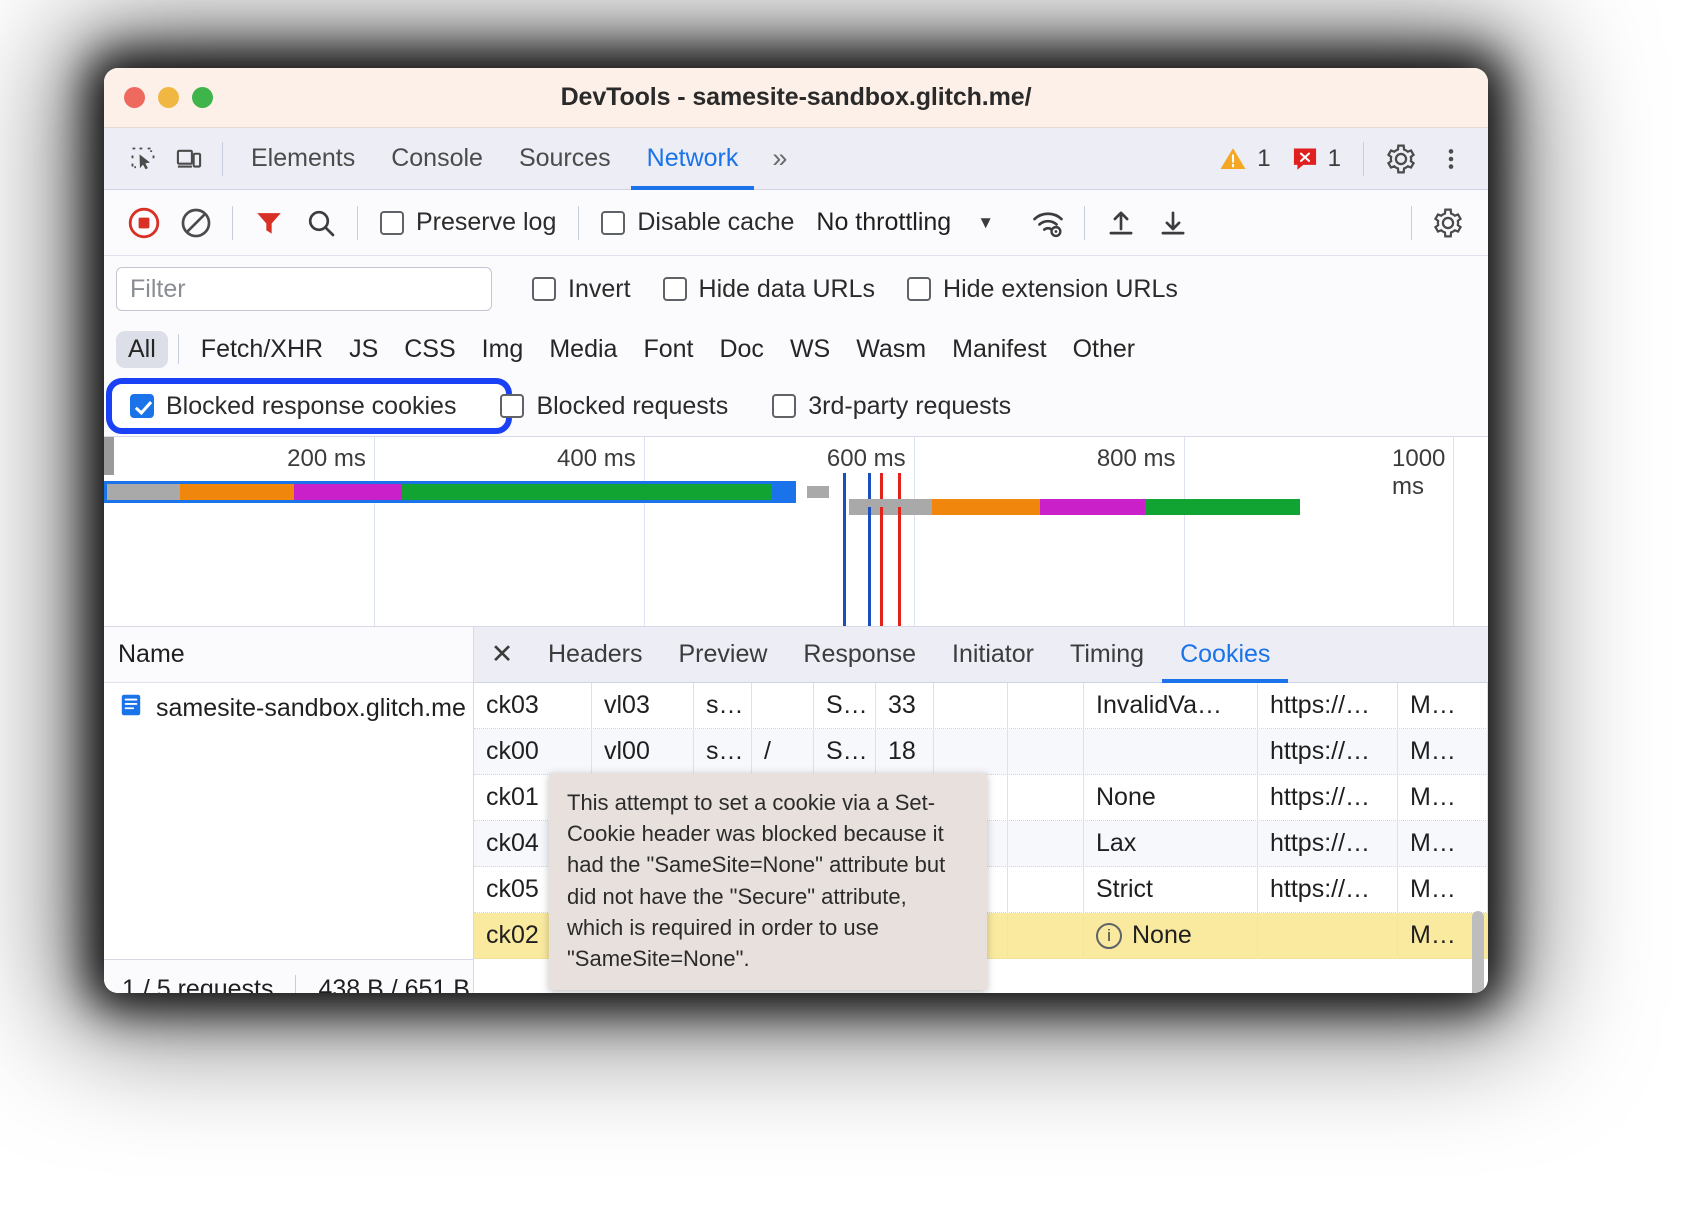 The width and height of the screenshot is (1700, 1224). I want to click on cell-samesite-blocked: i None, so click(1171, 935).